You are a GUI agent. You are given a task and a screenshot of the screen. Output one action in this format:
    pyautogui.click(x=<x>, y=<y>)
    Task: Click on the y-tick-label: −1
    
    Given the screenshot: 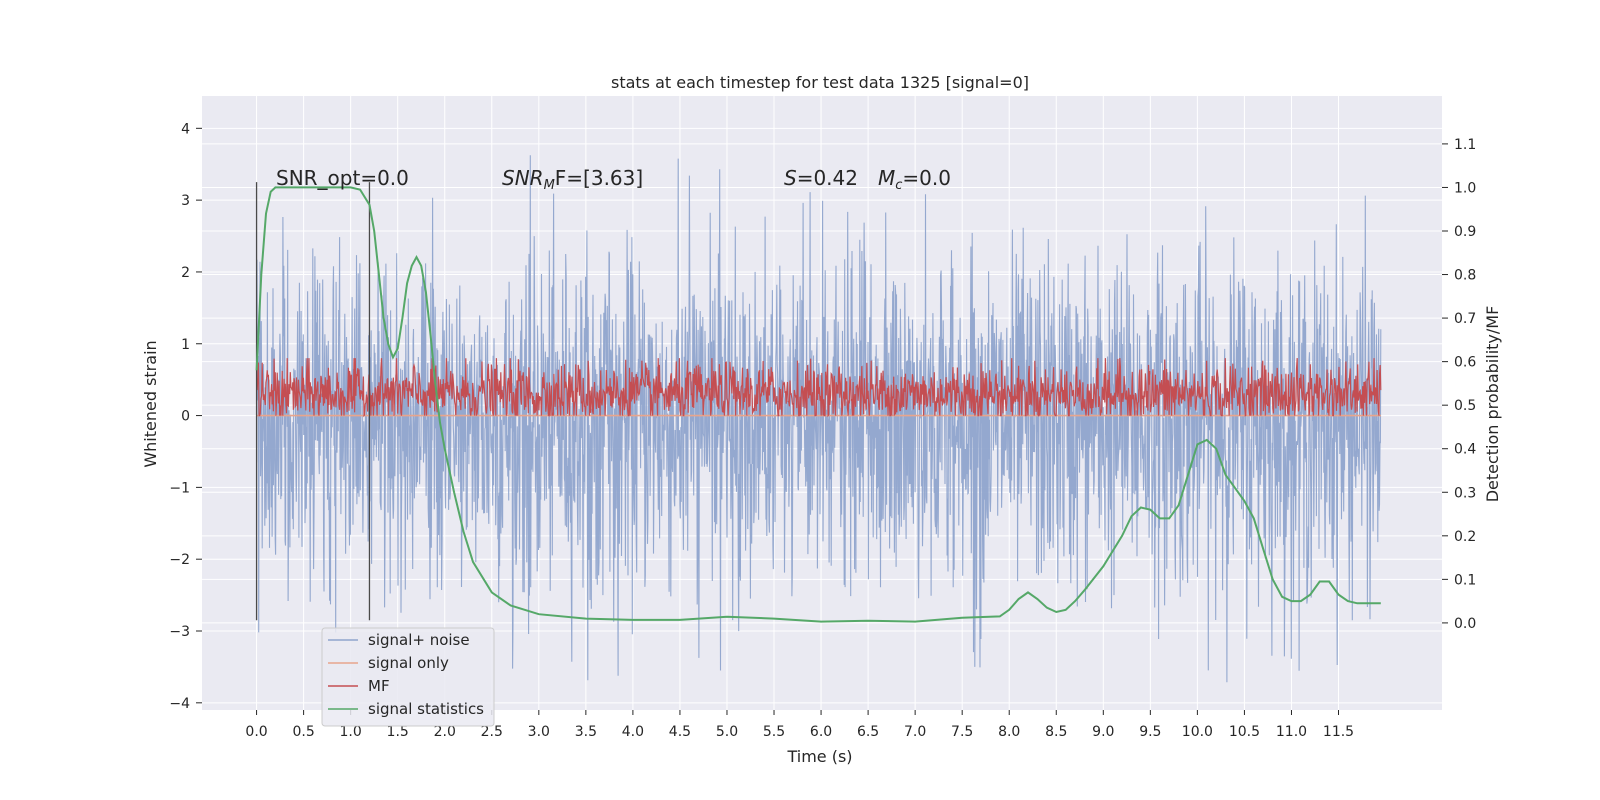 What is the action you would take?
    pyautogui.click(x=179, y=488)
    